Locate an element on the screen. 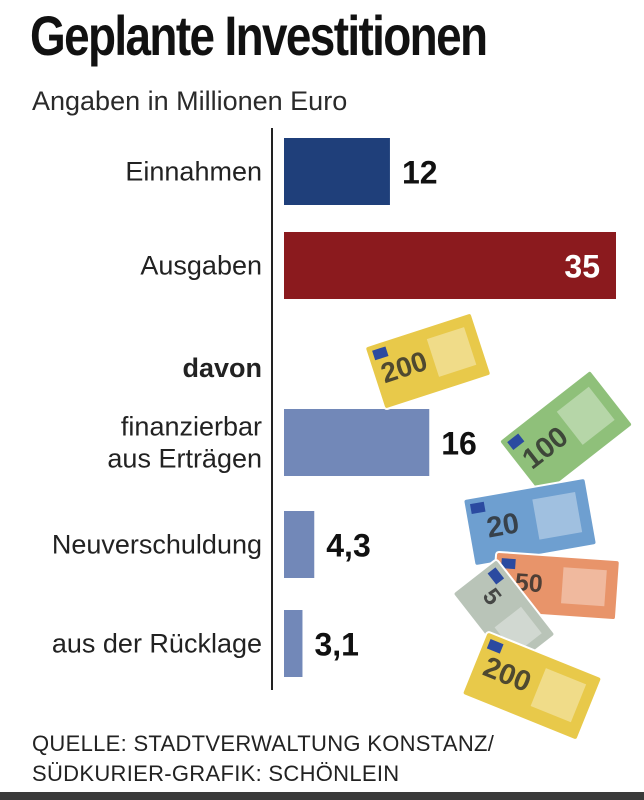 This screenshot has width=644, height=800. chart-title: Geplante Investitionen is located at coordinates (259, 35).